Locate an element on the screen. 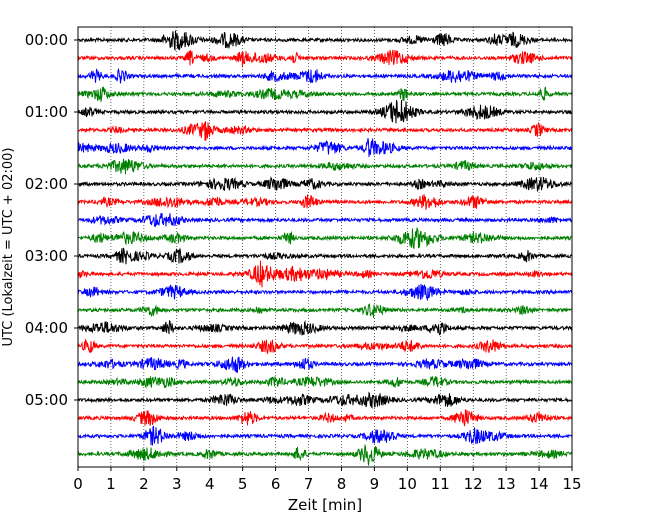 This screenshot has height=520, width=650. y-tick-label: 00:00 is located at coordinates (46, 40).